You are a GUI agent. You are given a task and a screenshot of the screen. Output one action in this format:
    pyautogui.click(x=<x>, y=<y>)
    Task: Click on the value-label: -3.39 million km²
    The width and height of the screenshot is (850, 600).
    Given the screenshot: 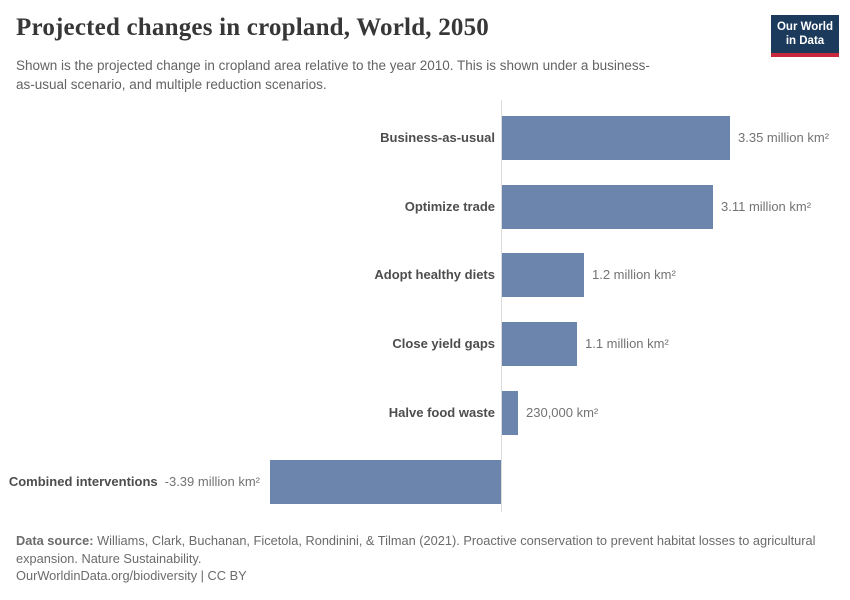 What is the action you would take?
    pyautogui.click(x=212, y=481)
    